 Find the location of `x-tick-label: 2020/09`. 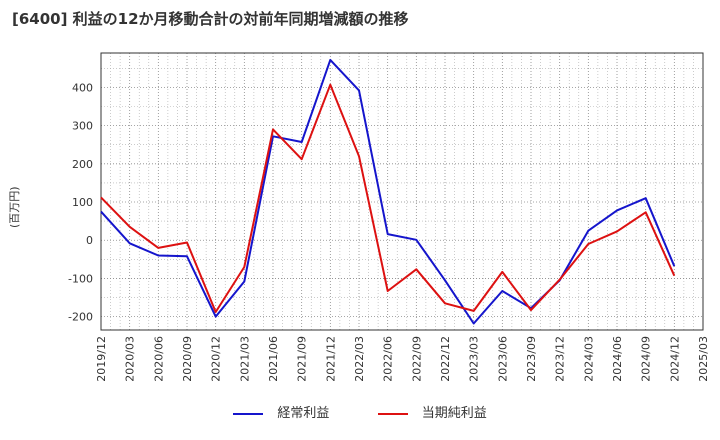

x-tick-label: 2020/09 is located at coordinates (187, 359).